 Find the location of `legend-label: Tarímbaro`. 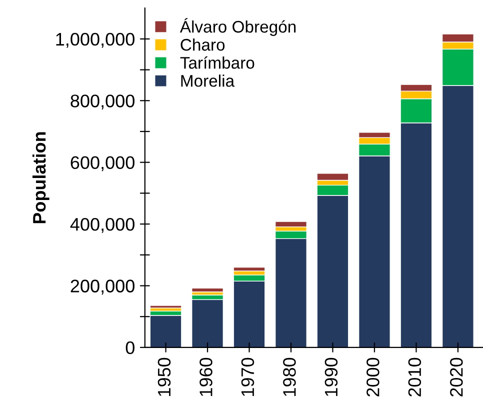

legend-label: Tarímbaro is located at coordinates (217, 62).